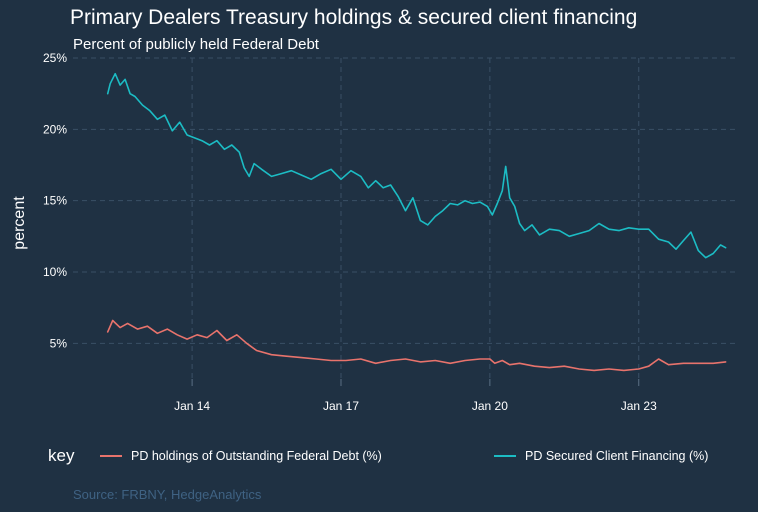 This screenshot has height=512, width=758. I want to click on y-tick-label: 5%, so click(59, 343).